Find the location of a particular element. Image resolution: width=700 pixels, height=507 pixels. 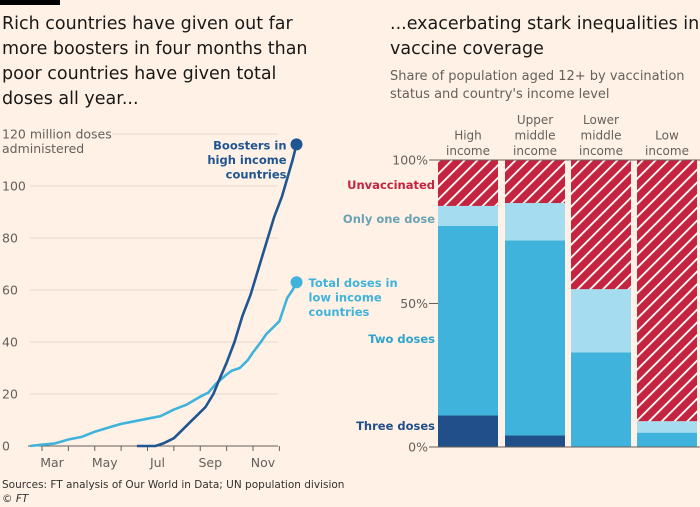

x-tick-label: Mar is located at coordinates (52, 462).